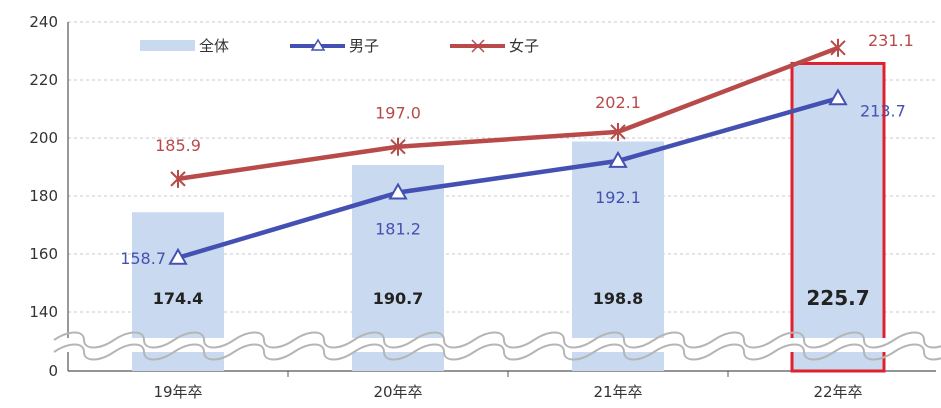 This screenshot has width=941, height=408. I want to click on y-tick-label: 160, so click(43, 254).